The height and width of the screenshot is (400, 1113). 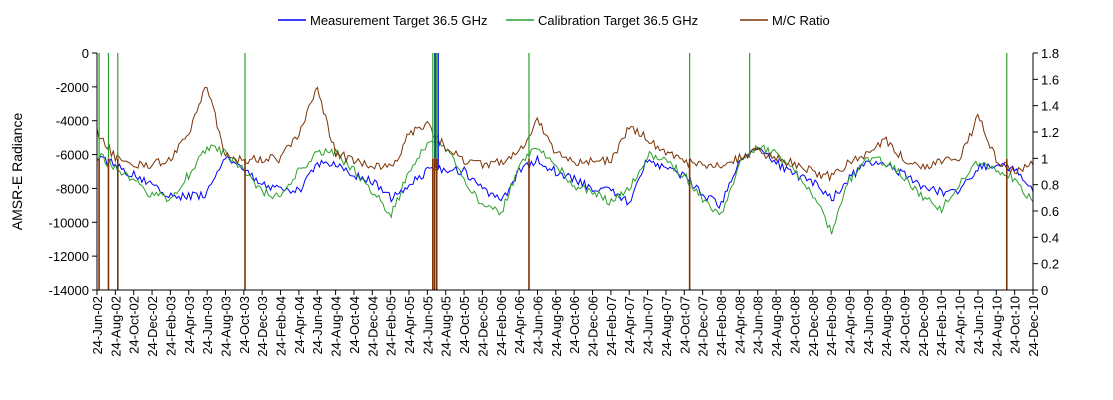 I want to click on y-axis-title: AMSR-E Radiance, so click(x=17, y=172).